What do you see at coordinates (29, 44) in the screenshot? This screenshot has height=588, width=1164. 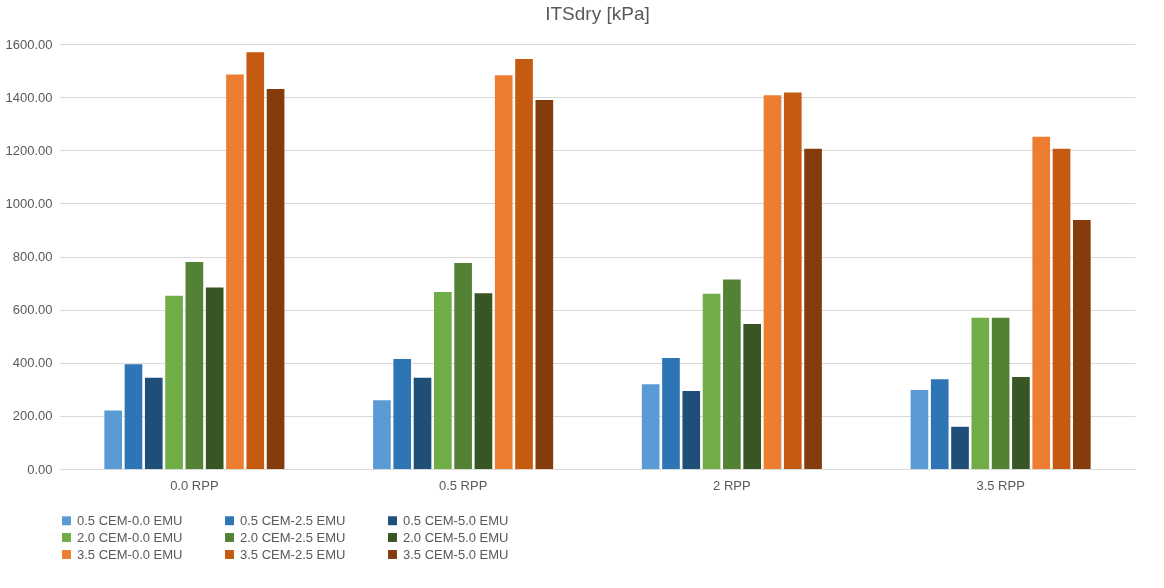 I see `y-tick-label: 1600.00` at bounding box center [29, 44].